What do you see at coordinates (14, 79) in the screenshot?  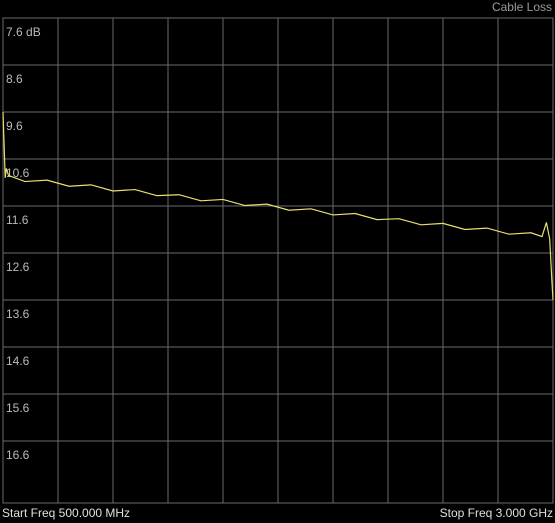 I see `y-tick-label: 8.6` at bounding box center [14, 79].